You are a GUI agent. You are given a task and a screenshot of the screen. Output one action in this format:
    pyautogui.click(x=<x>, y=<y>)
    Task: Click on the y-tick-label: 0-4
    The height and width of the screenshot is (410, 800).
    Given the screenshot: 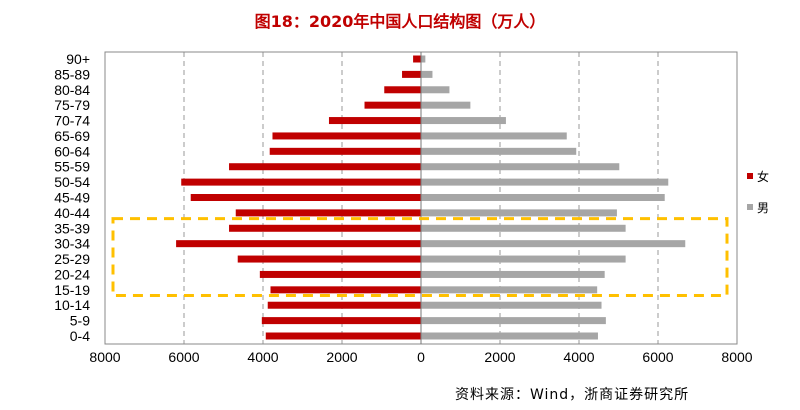 What is the action you would take?
    pyautogui.click(x=80, y=336)
    